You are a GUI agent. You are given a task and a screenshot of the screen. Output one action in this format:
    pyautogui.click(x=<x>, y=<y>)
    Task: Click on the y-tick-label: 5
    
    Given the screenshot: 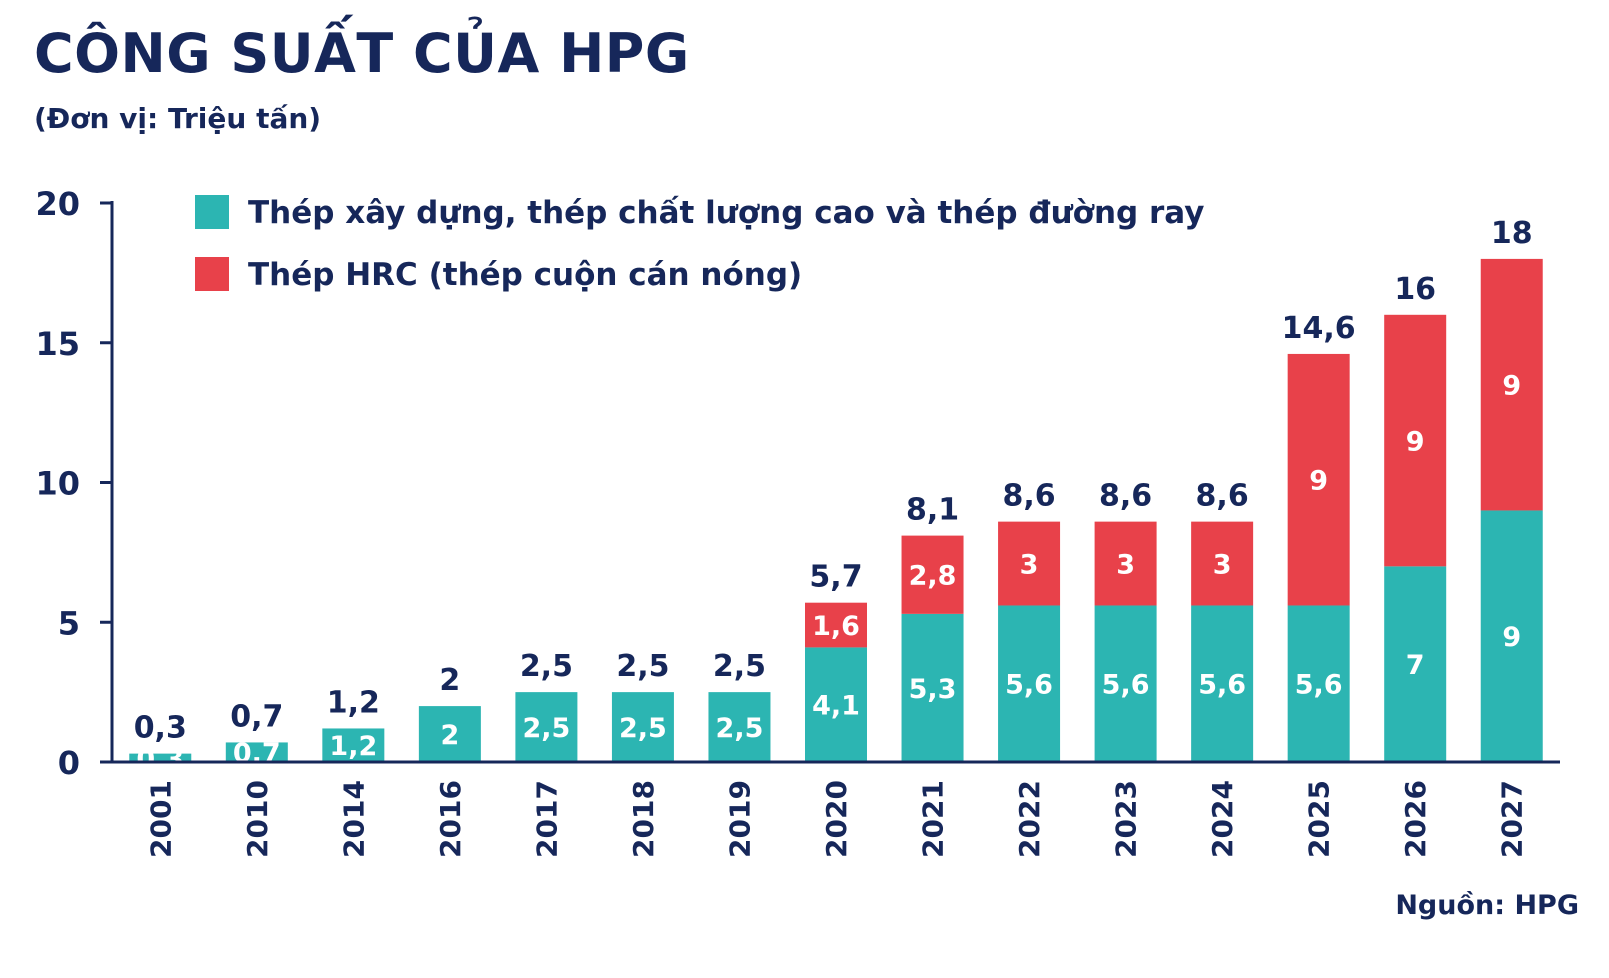 What is the action you would take?
    pyautogui.click(x=69, y=623)
    